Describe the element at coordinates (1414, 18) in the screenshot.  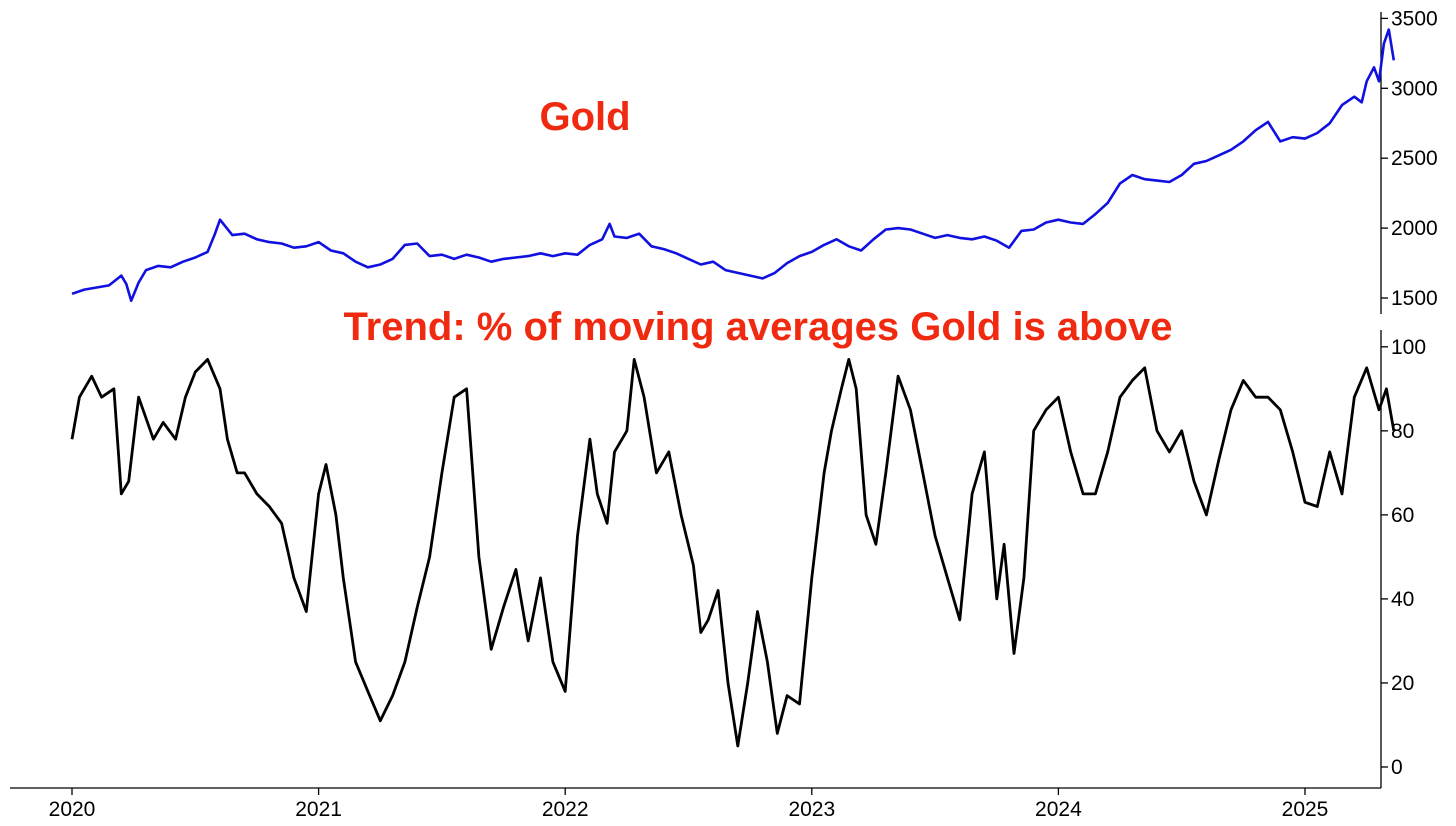
I see `y-tick-label: 3500` at that location.